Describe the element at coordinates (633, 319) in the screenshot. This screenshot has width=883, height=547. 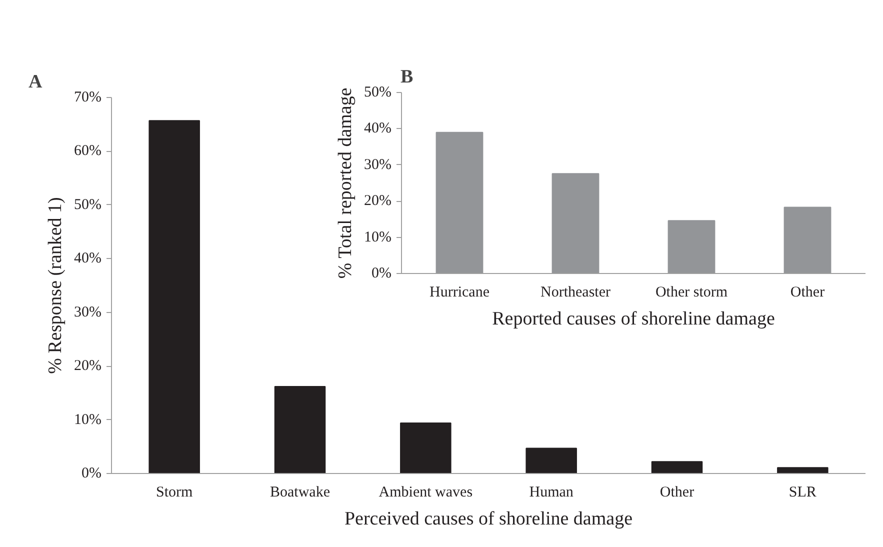
I see `x-axis-title: Reported causes of shoreline damage` at that location.